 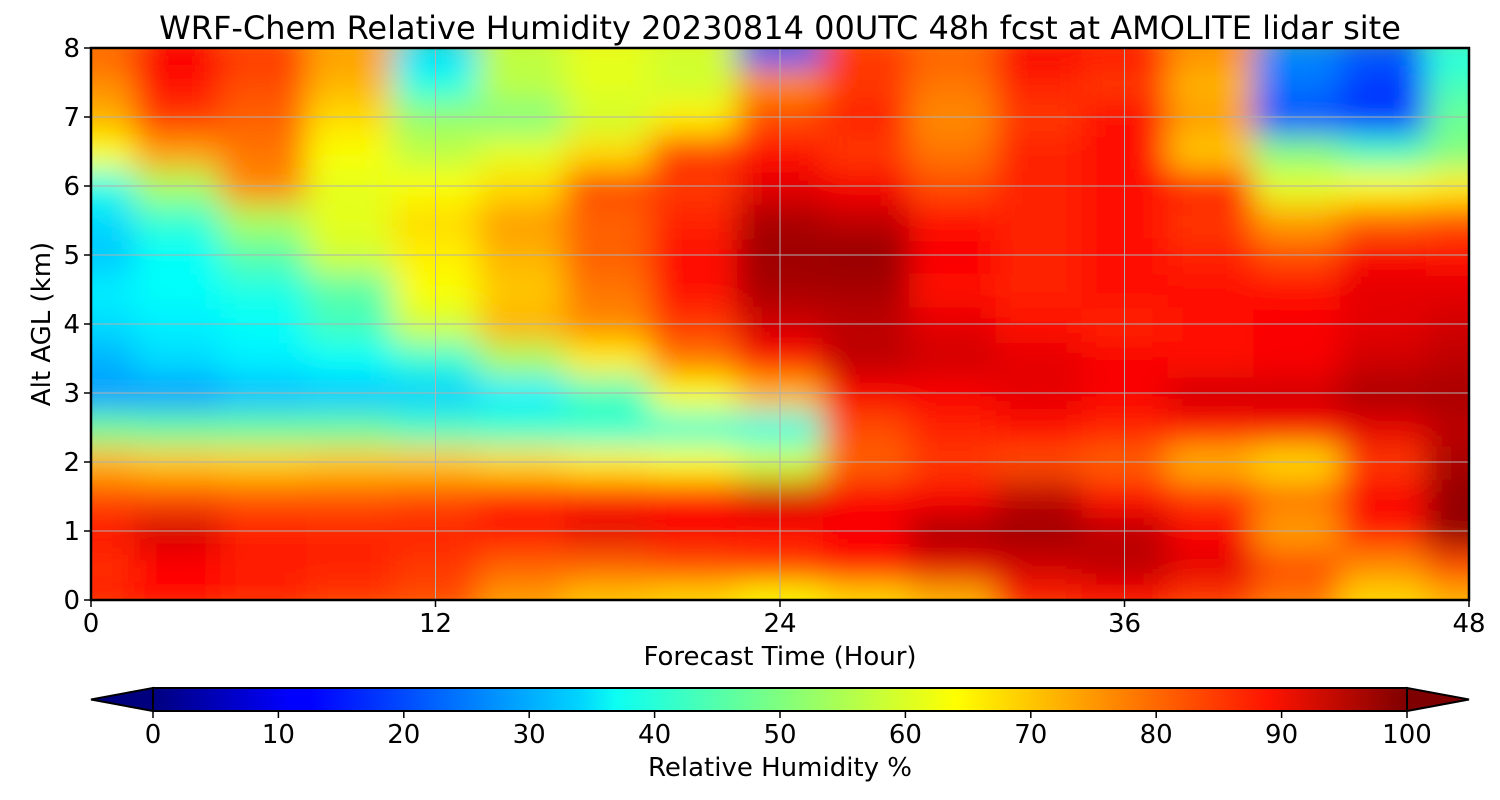 I want to click on colorbar-tick-label: 40, so click(x=654, y=735).